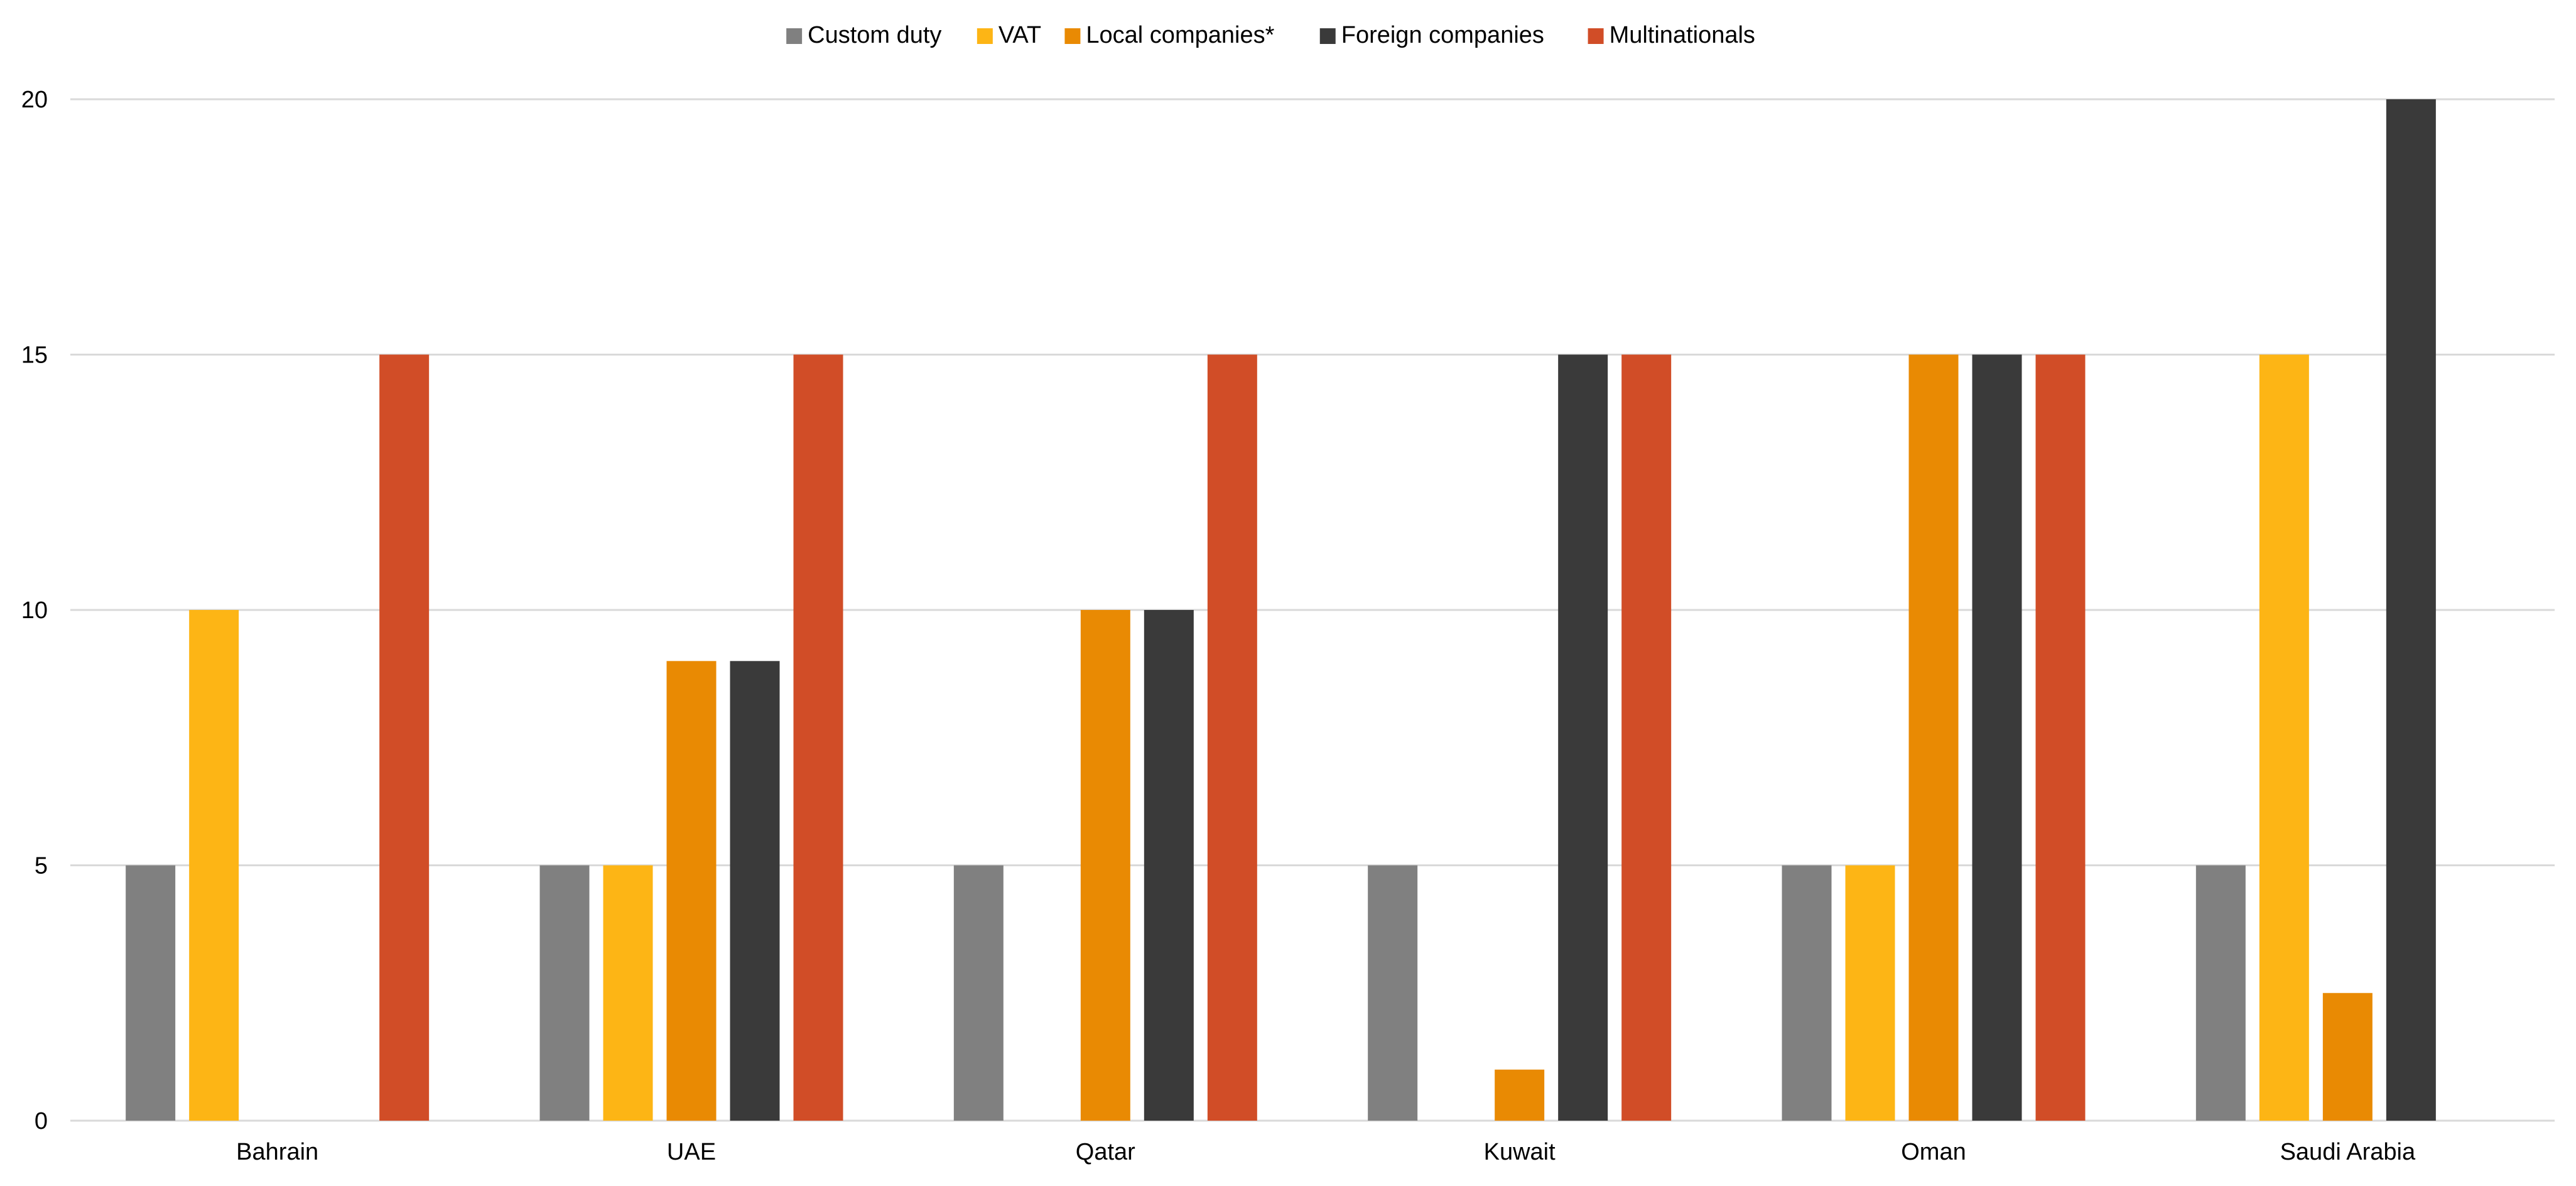 This screenshot has height=1186, width=2576. I want to click on legend-item: Multinationals, so click(1672, 35).